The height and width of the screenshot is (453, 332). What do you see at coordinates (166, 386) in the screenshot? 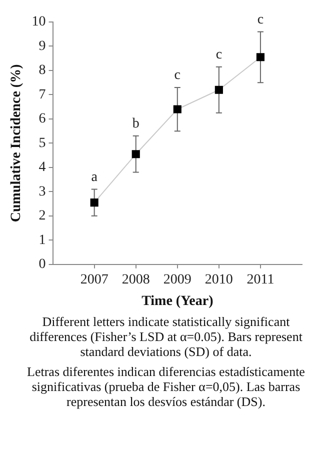
I see `text: Letras diferentes indican diferencias estadísticamente significativas (prueba de Fisher α=0,05). Las barras representan los desvíos estándar (DS).` at bounding box center [166, 386].